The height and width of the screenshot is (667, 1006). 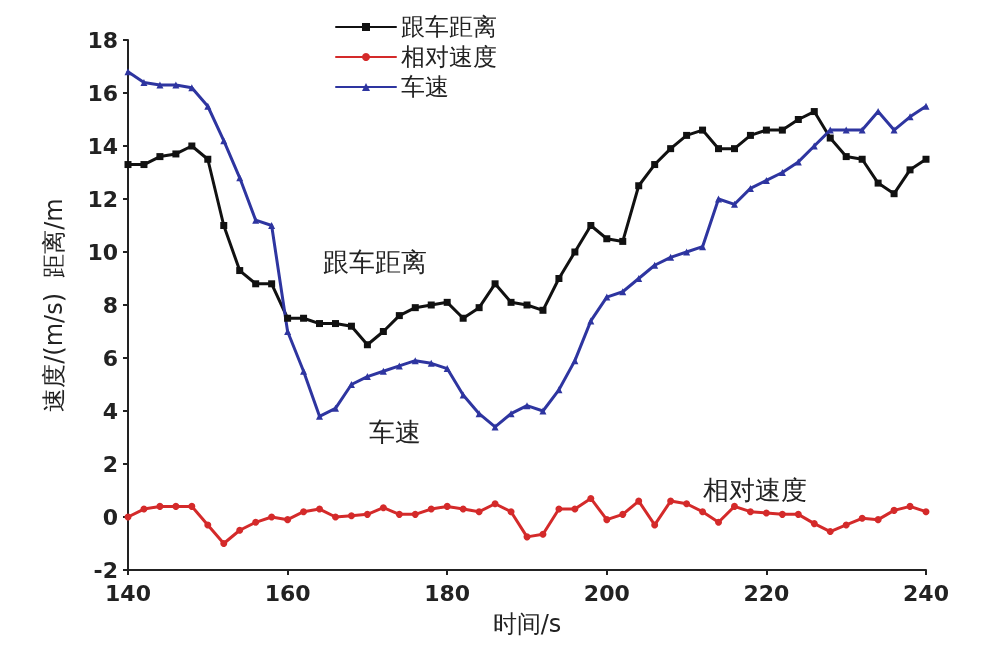 I want to click on x-tick-label: 180, so click(x=447, y=593).